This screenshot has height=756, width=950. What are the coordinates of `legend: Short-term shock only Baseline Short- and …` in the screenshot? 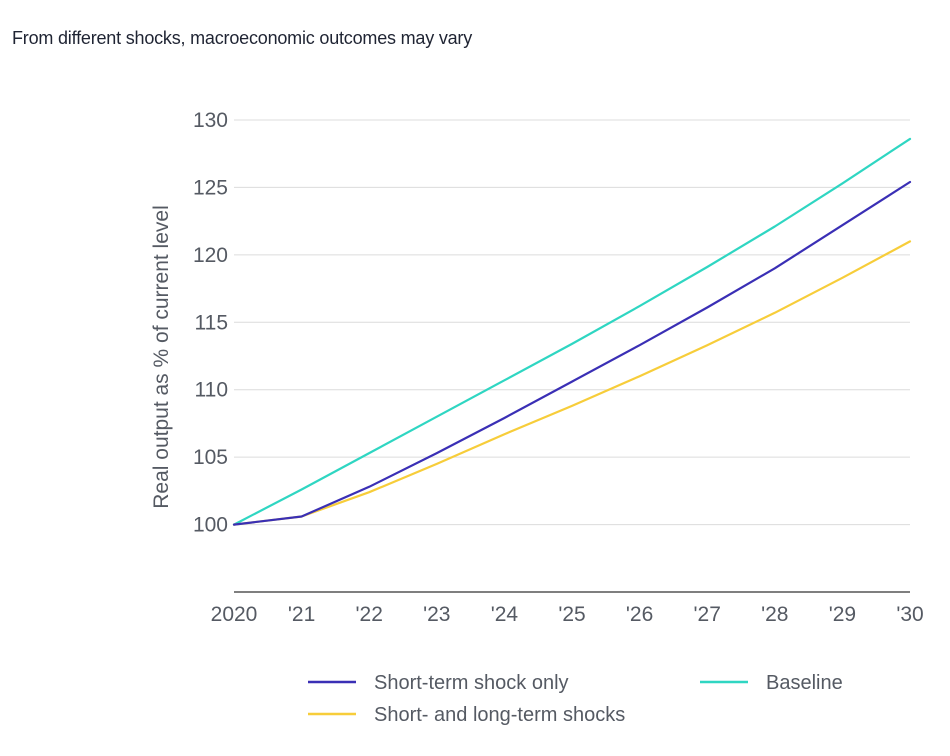 It's located at (575, 699).